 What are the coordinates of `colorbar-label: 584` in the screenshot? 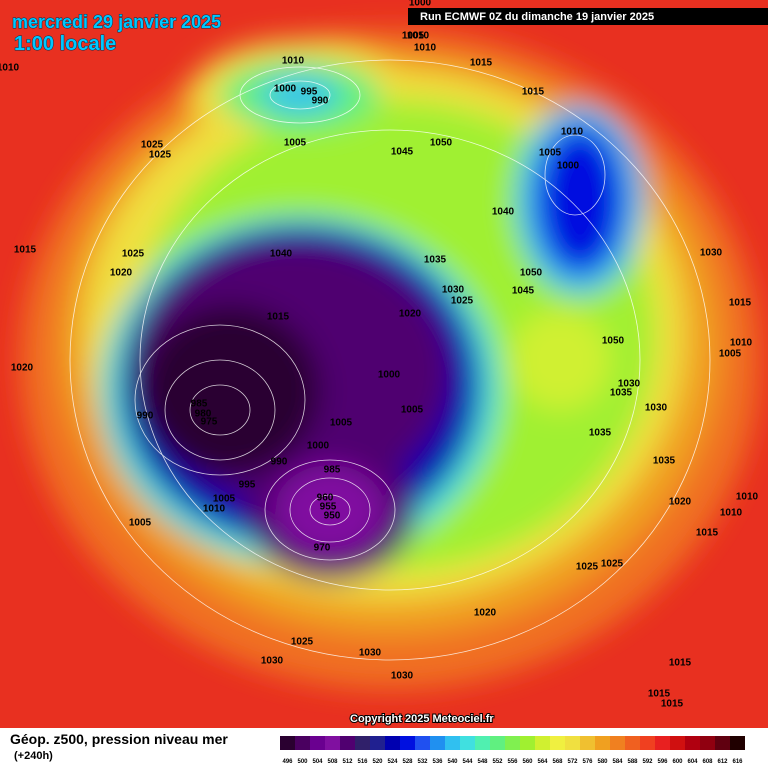 It's located at (617, 762).